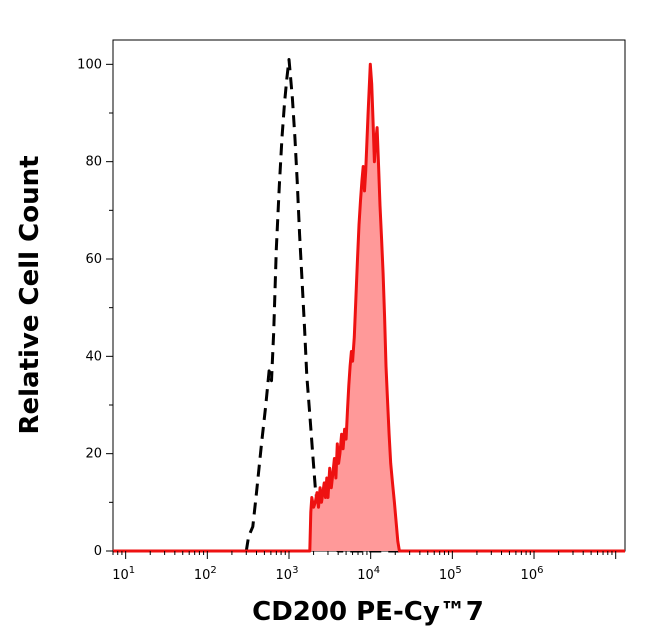  What do you see at coordinates (98, 551) in the screenshot?
I see `y-tick-label: 0` at bounding box center [98, 551].